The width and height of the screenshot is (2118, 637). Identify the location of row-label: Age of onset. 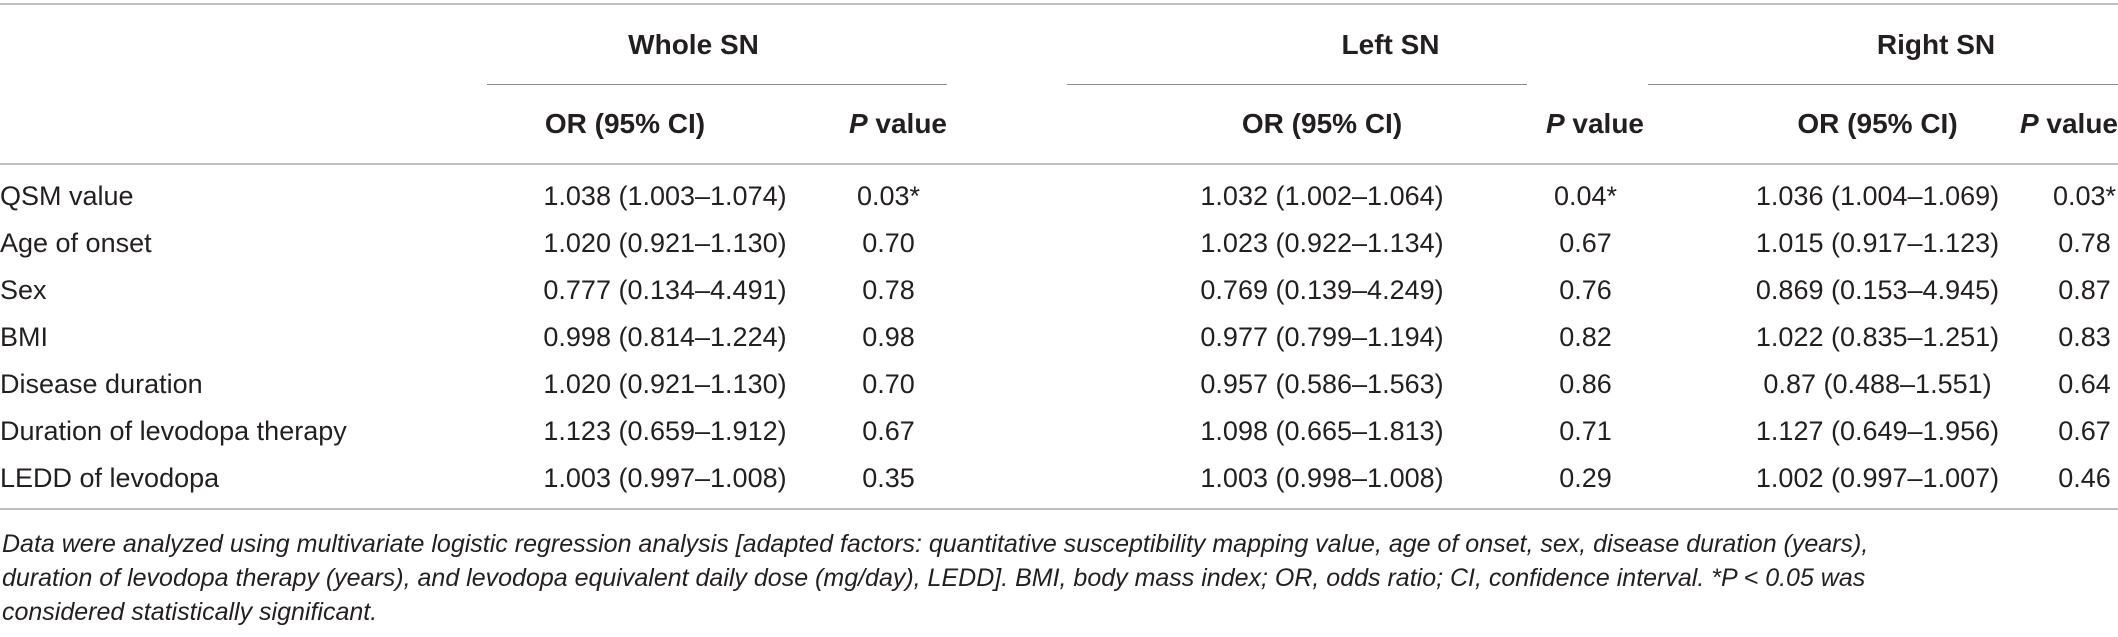
(76, 243).